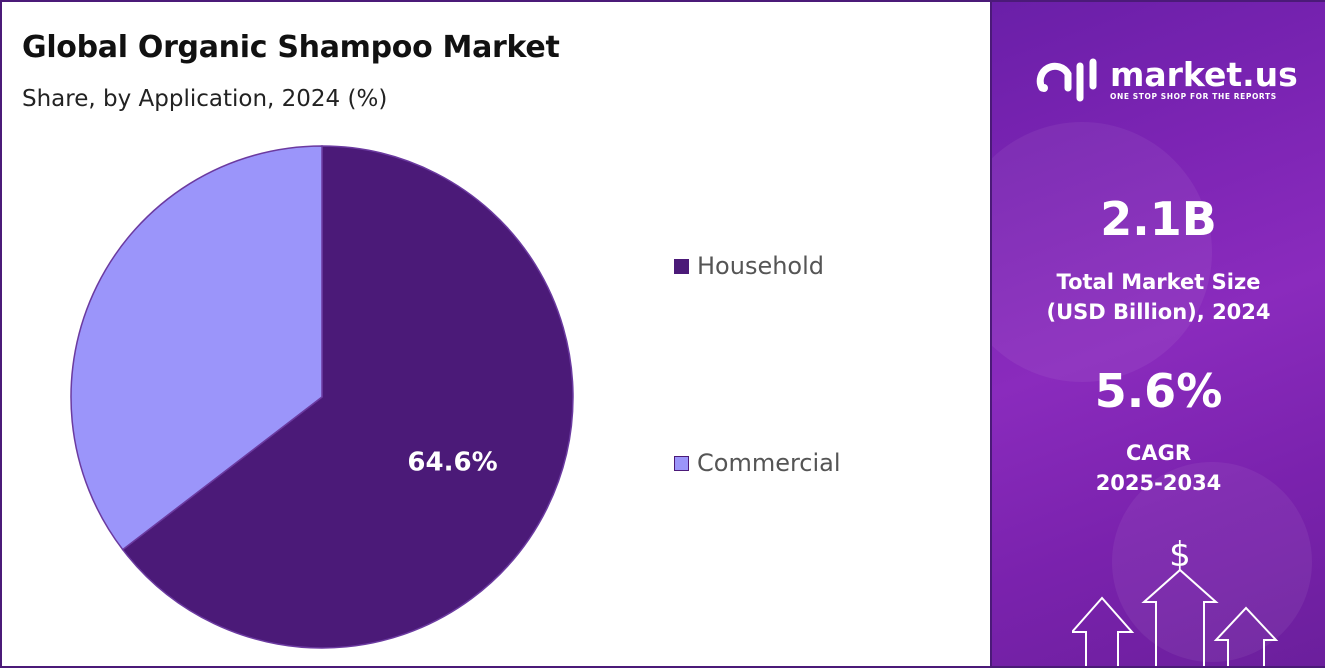 The height and width of the screenshot is (668, 1325). Describe the element at coordinates (1158, 391) in the screenshot. I see `cagr-value: 5.6%` at that location.